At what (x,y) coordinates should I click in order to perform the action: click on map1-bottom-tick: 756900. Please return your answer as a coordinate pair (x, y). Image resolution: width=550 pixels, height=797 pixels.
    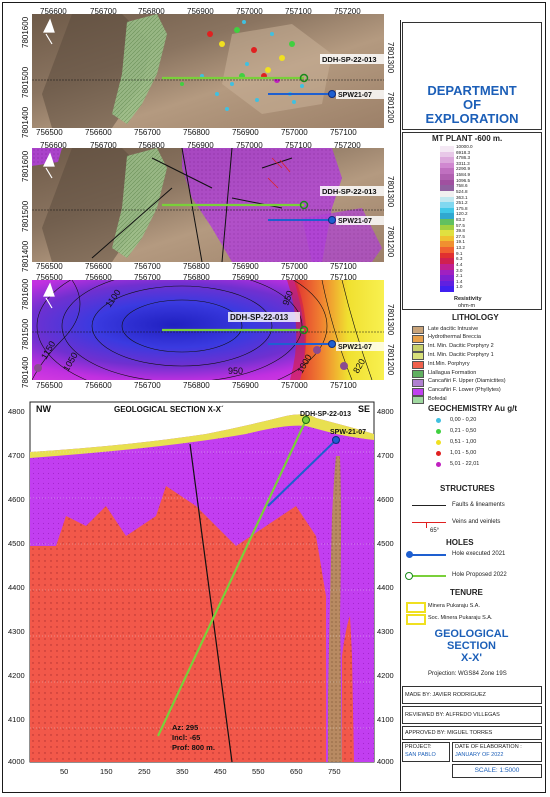
    Looking at the image, I should click on (245, 132).